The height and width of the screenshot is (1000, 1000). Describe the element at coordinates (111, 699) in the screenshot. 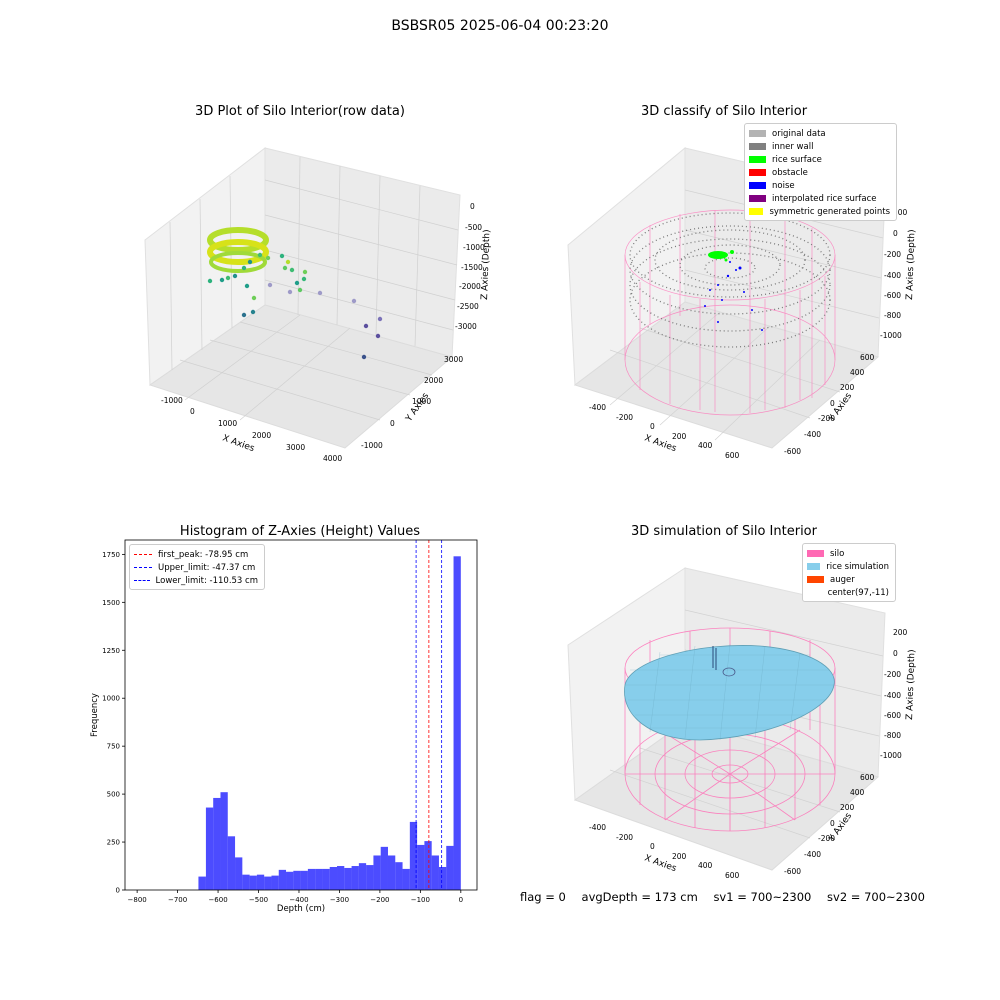

I see `histogram-ytick-label: 1000` at that location.